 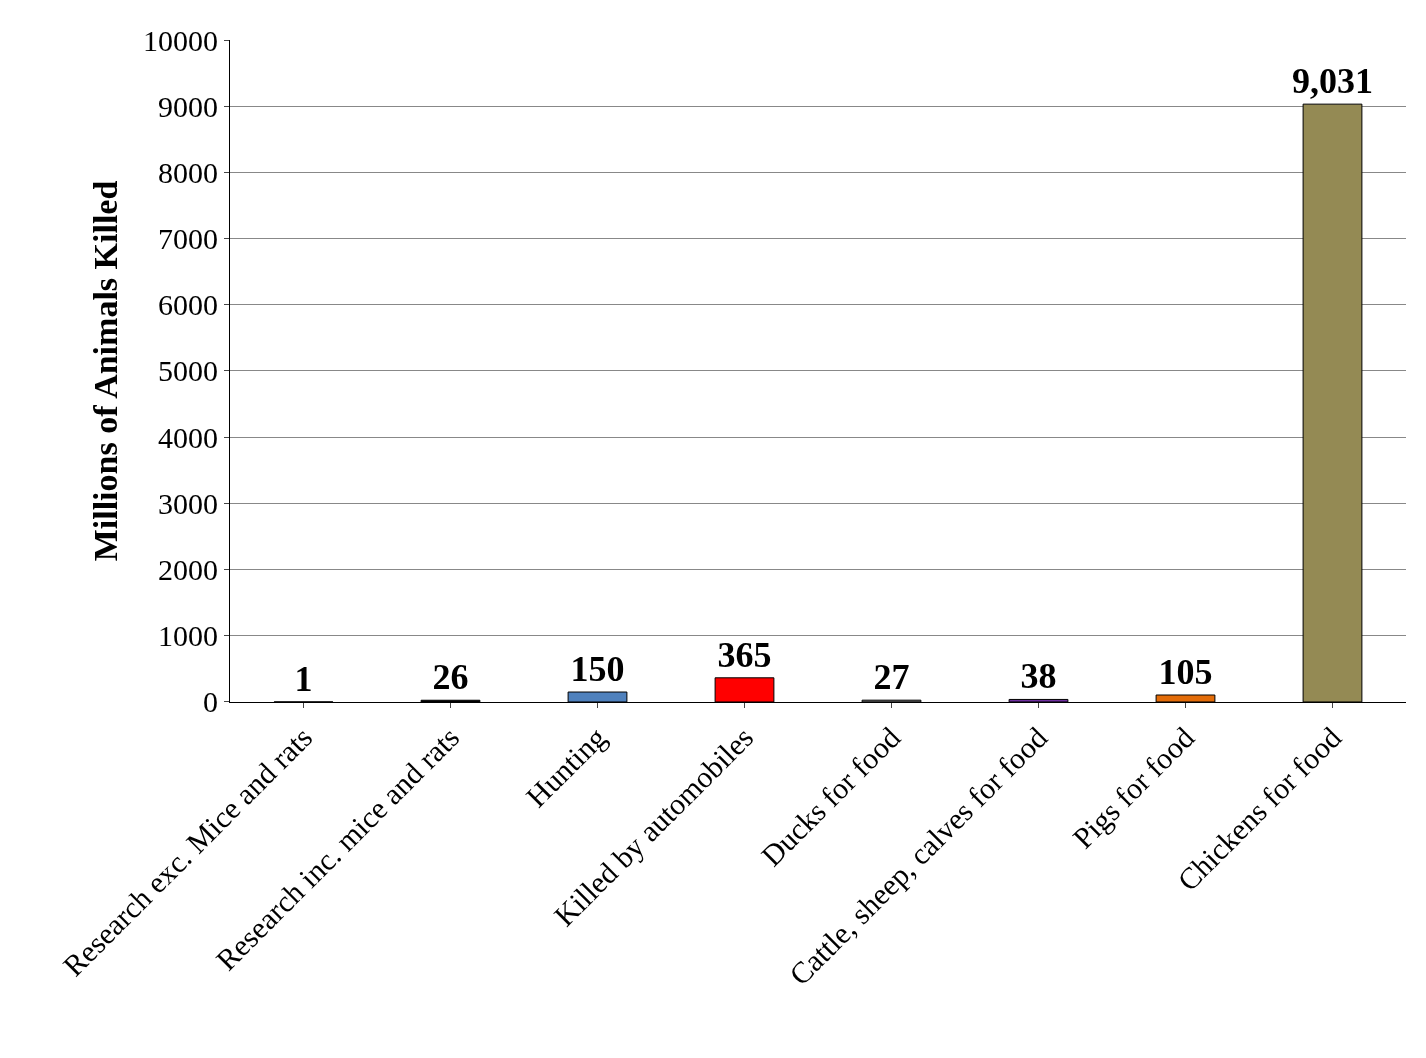 I want to click on y-tick-label: 2000, so click(x=188, y=570).